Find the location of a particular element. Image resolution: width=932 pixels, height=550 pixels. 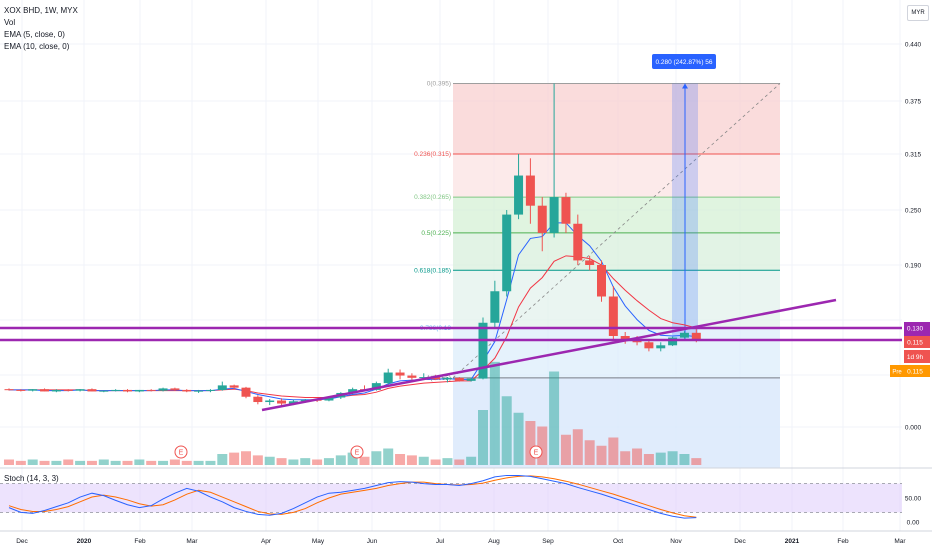

x-tick-label: Nov is located at coordinates (676, 541).